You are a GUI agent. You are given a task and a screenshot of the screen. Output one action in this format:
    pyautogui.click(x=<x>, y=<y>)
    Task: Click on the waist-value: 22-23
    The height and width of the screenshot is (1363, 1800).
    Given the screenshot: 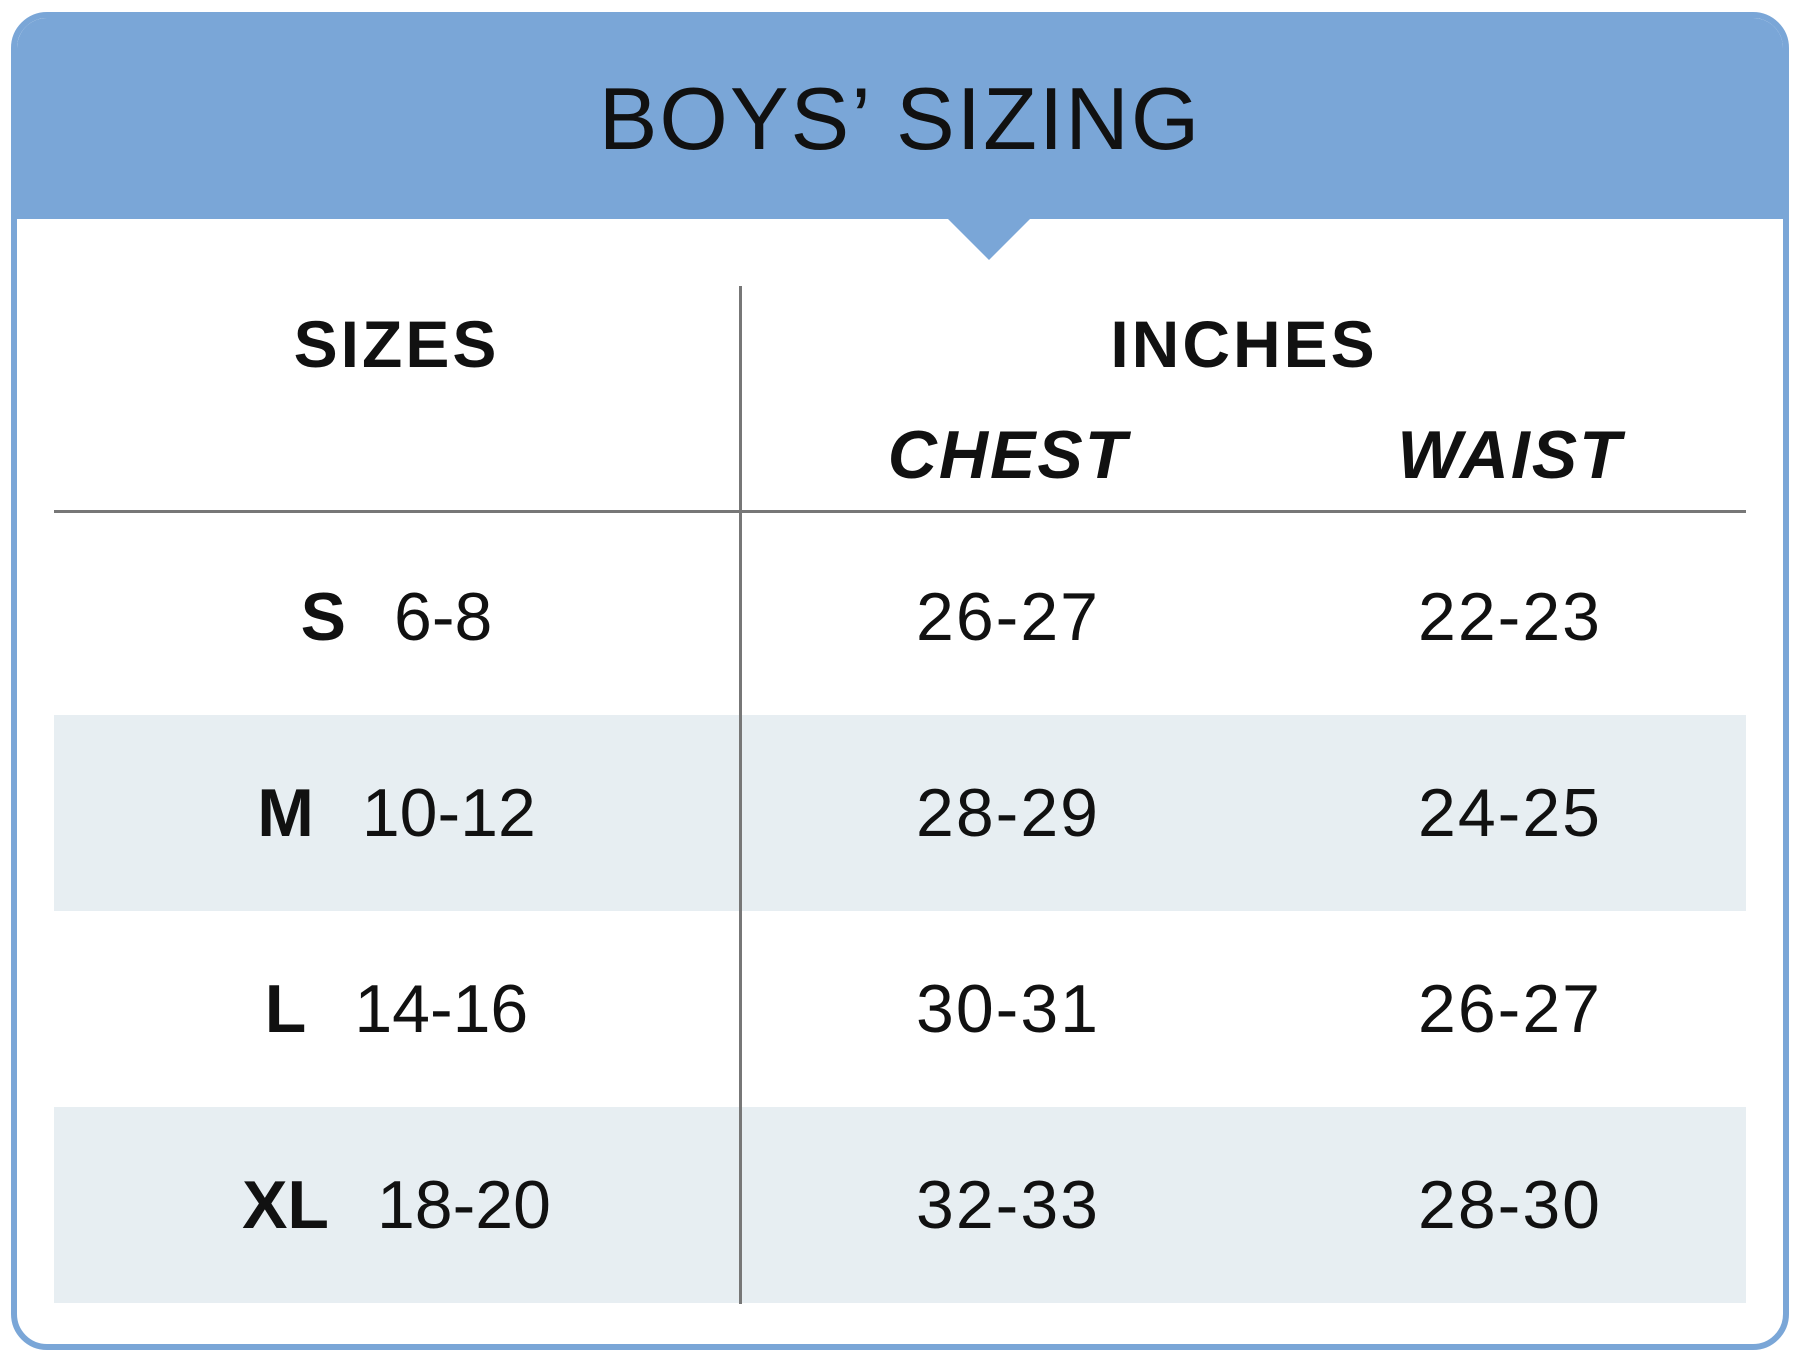 What is the action you would take?
    pyautogui.click(x=1510, y=617)
    